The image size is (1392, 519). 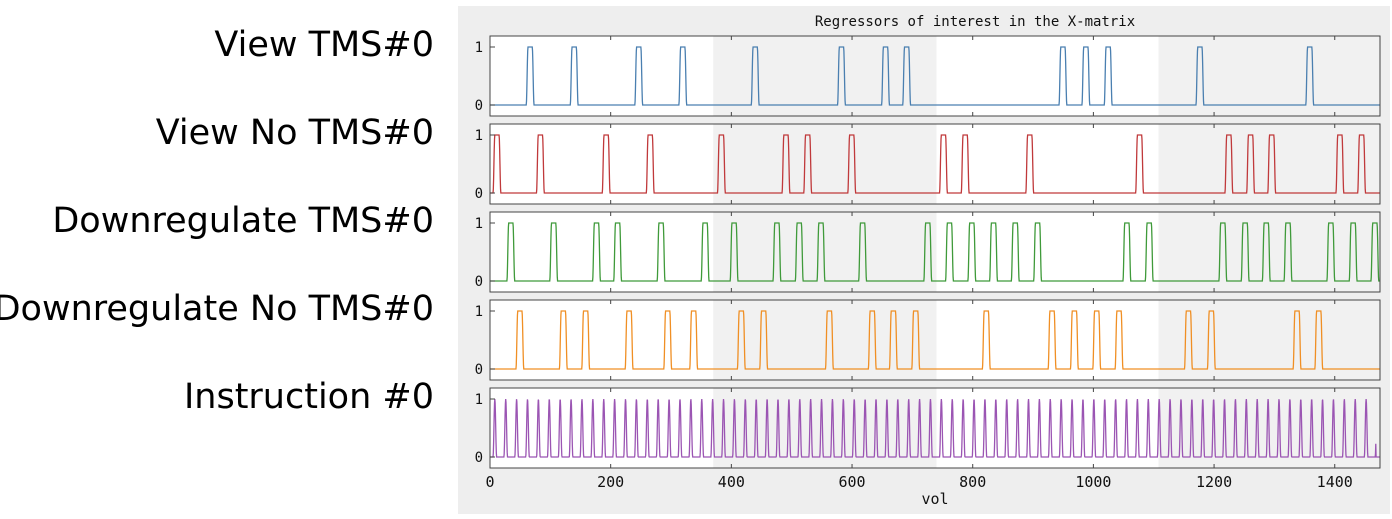 I want to click on panel-2: 01, so click(x=928, y=252).